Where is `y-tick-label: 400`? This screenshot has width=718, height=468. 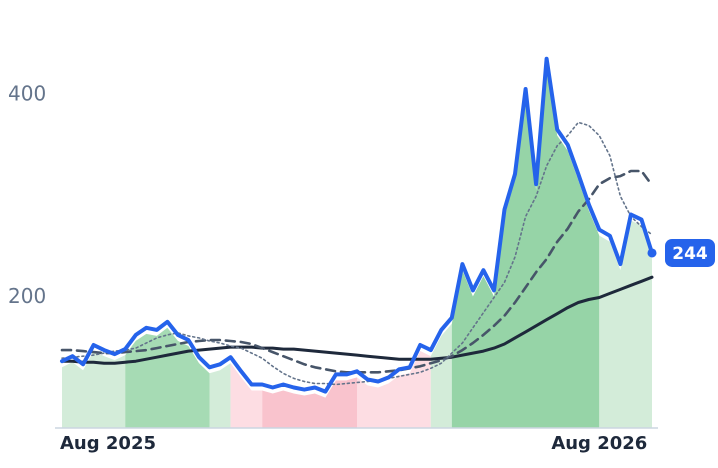
y-tick-label: 400 is located at coordinates (27, 94).